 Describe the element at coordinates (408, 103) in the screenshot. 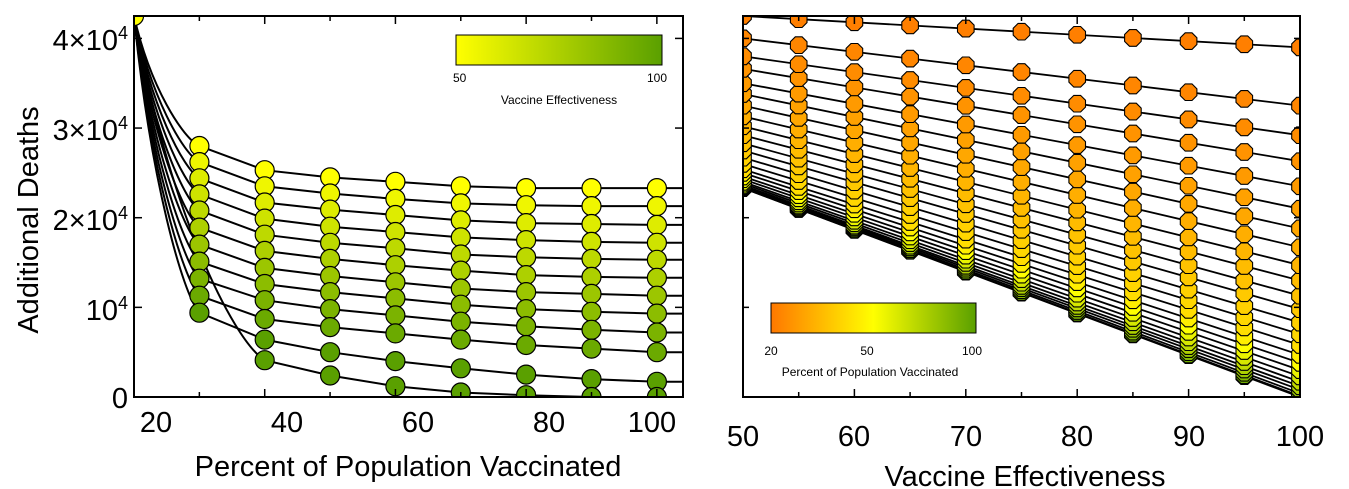

I see `left-series-line` at that location.